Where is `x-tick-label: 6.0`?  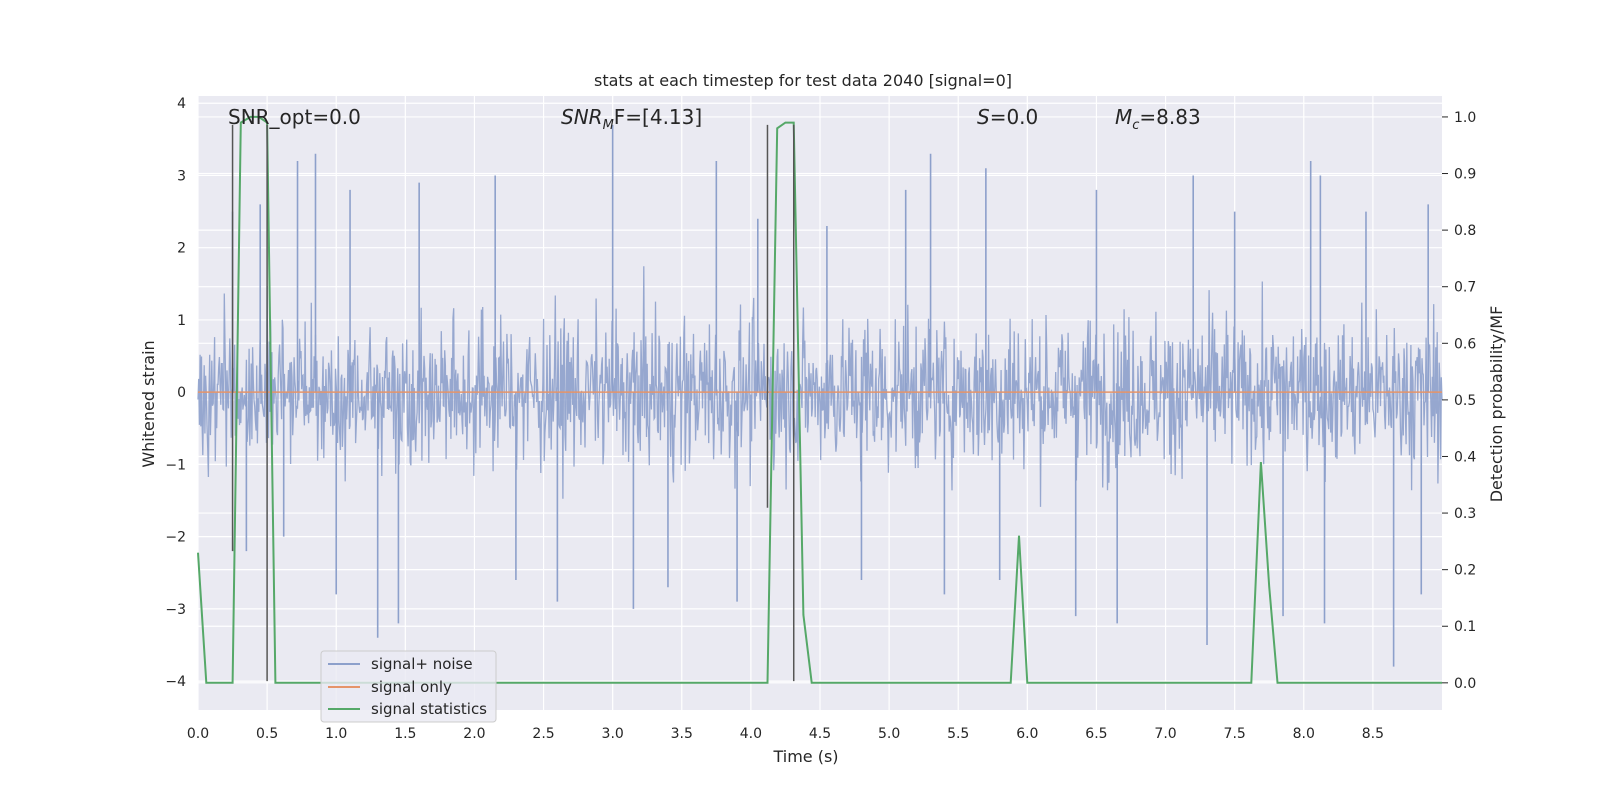 x-tick-label: 6.0 is located at coordinates (1027, 734).